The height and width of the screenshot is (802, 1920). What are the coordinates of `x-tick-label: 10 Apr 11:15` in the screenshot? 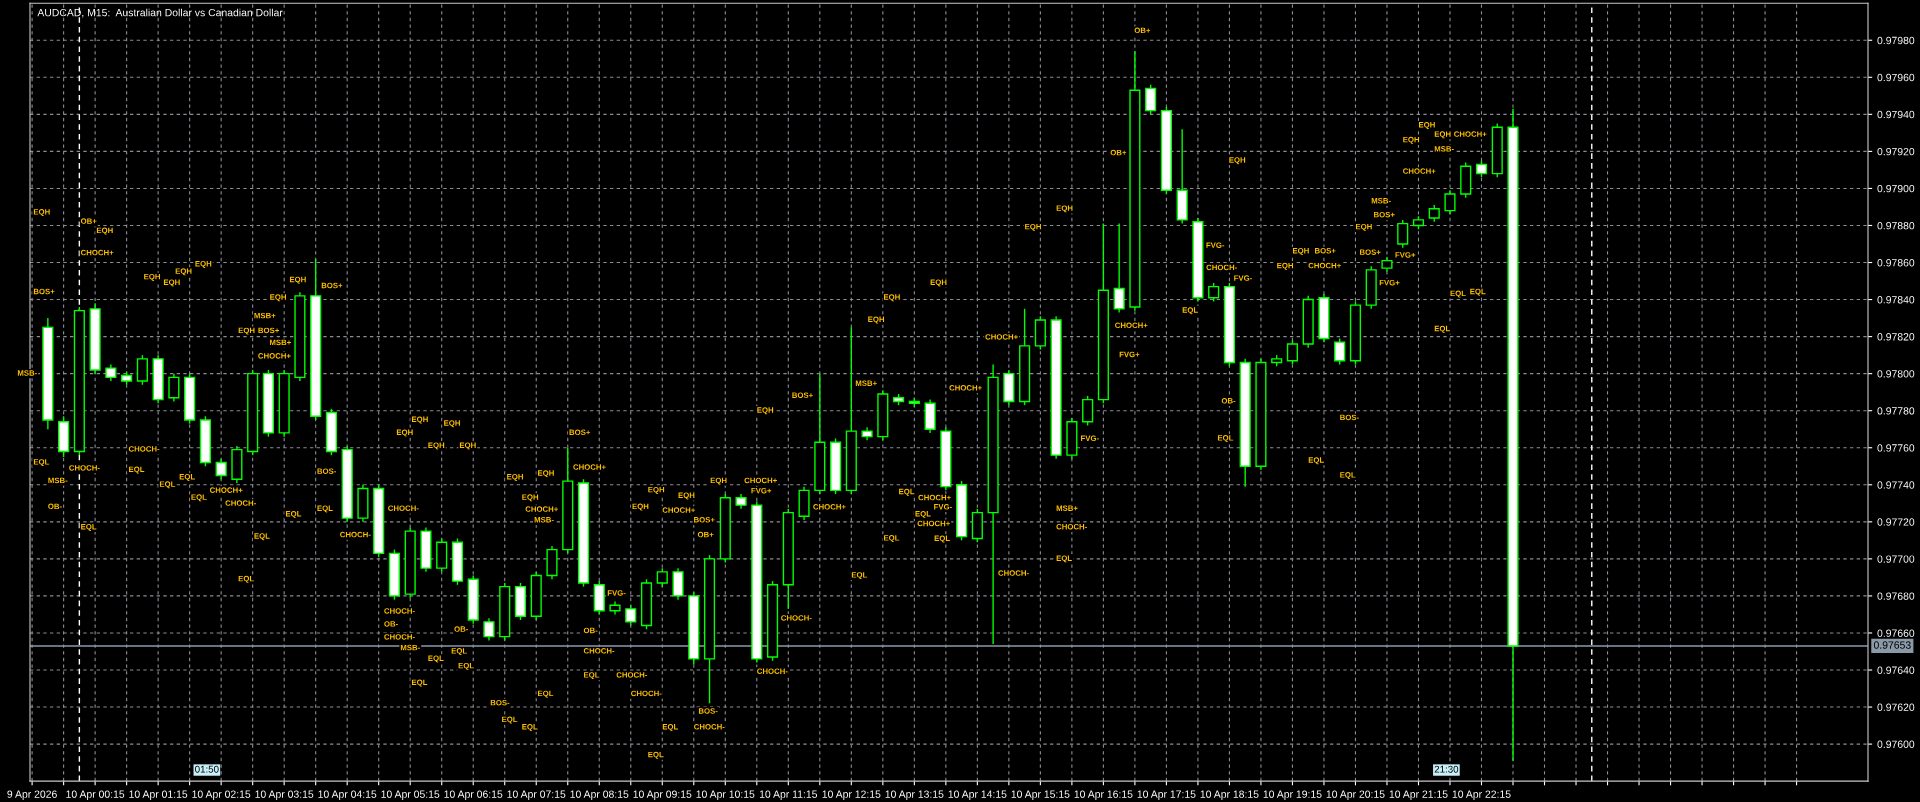 It's located at (788, 795).